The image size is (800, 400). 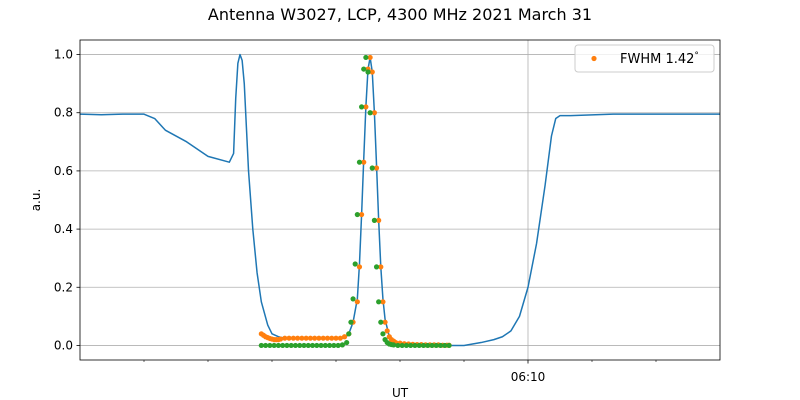 I want to click on legend-label-text: FWHM 1.42, so click(x=657, y=59).